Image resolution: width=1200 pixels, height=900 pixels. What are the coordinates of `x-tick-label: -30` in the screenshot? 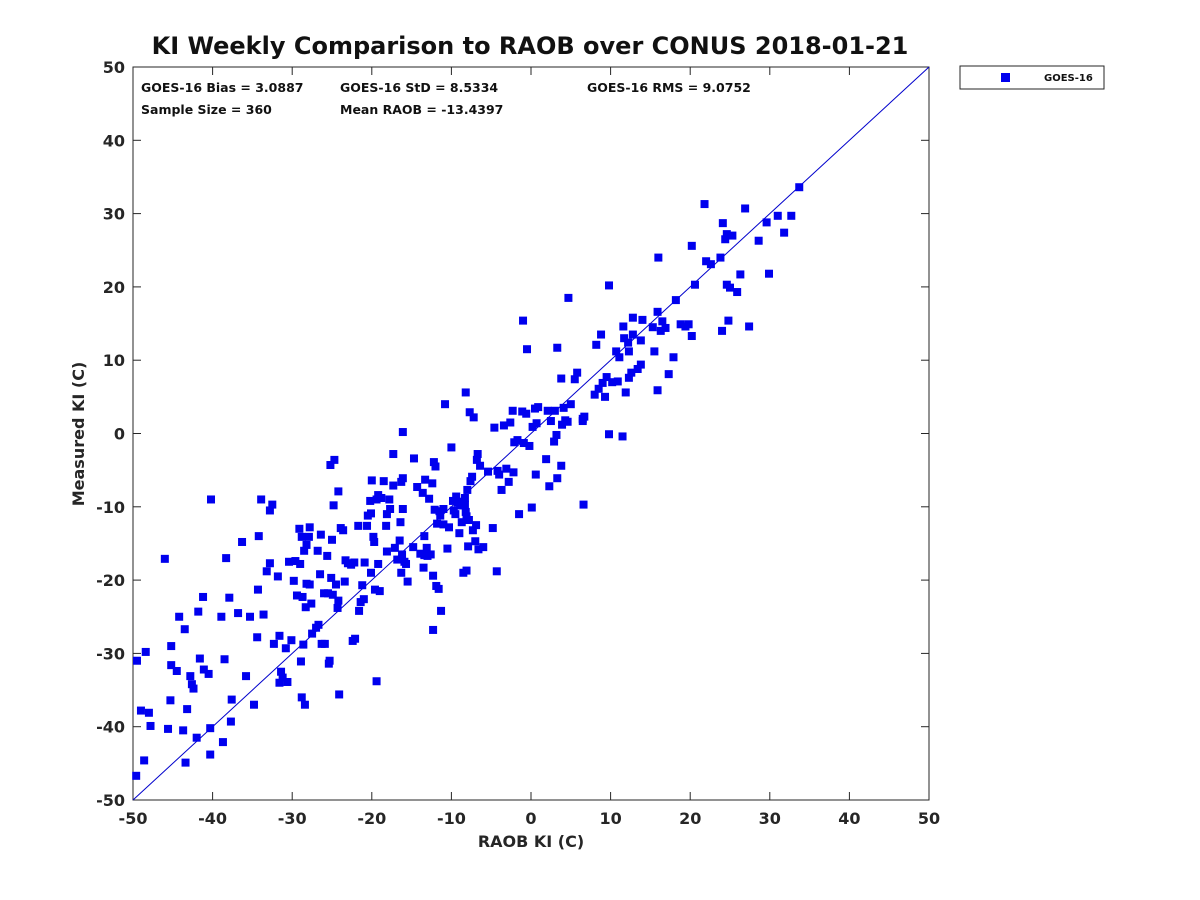 It's located at (292, 818).